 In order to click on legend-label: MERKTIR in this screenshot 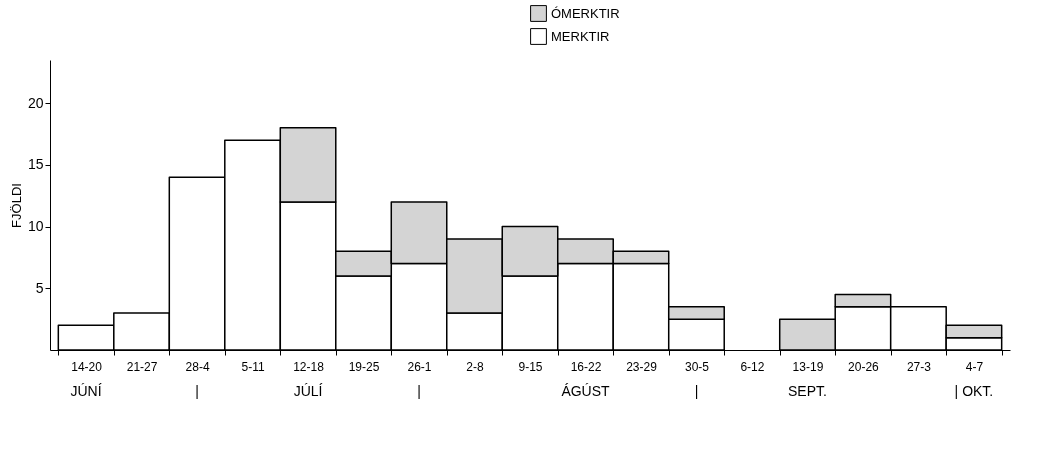, I will do `click(580, 36)`.